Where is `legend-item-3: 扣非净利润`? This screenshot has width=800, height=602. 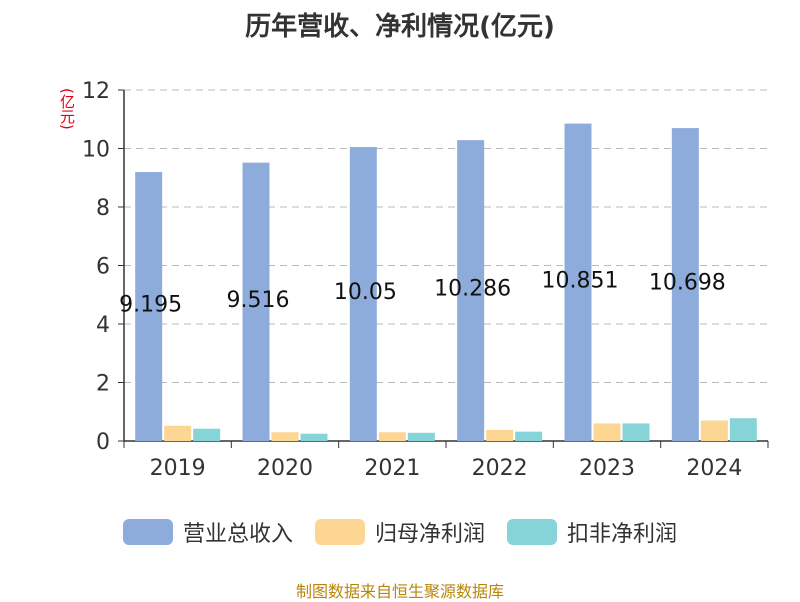
legend-item-3: 扣非净利润 is located at coordinates (592, 532).